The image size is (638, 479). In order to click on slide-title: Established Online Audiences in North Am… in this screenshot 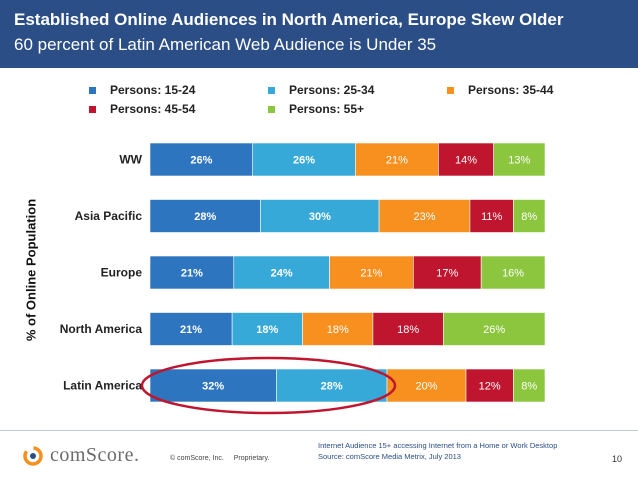, I will do `click(289, 19)`.